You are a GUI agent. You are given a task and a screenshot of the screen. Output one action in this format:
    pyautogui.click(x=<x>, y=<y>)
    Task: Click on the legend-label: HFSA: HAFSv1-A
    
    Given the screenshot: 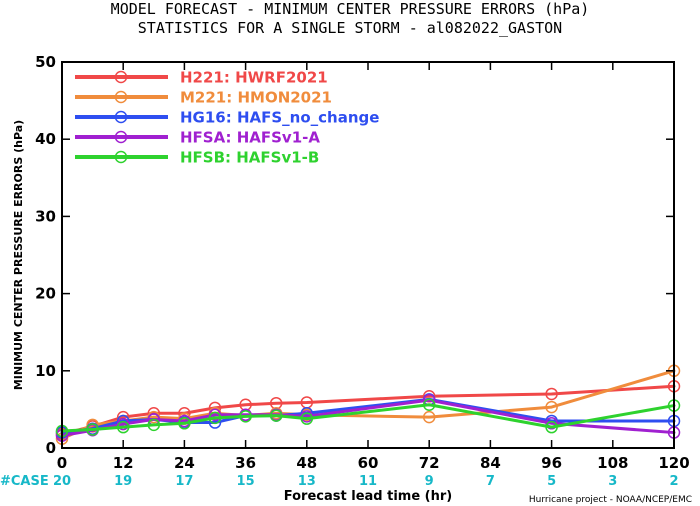 What is the action you would take?
    pyautogui.click(x=250, y=138)
    